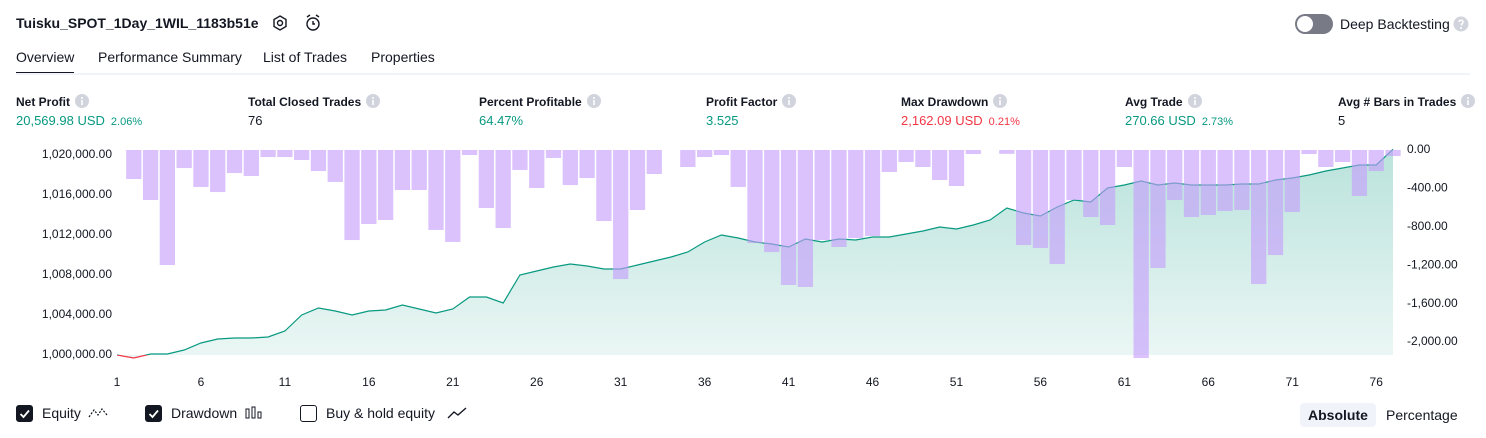  I want to click on mode-button: Percentage, so click(1422, 415).